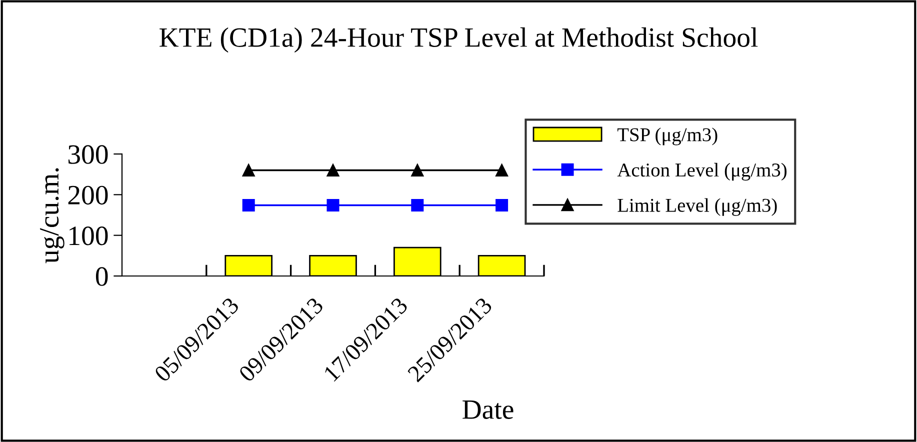 This screenshot has height=442, width=917. Describe the element at coordinates (88, 195) in the screenshot. I see `y-tick-label: 200` at that location.